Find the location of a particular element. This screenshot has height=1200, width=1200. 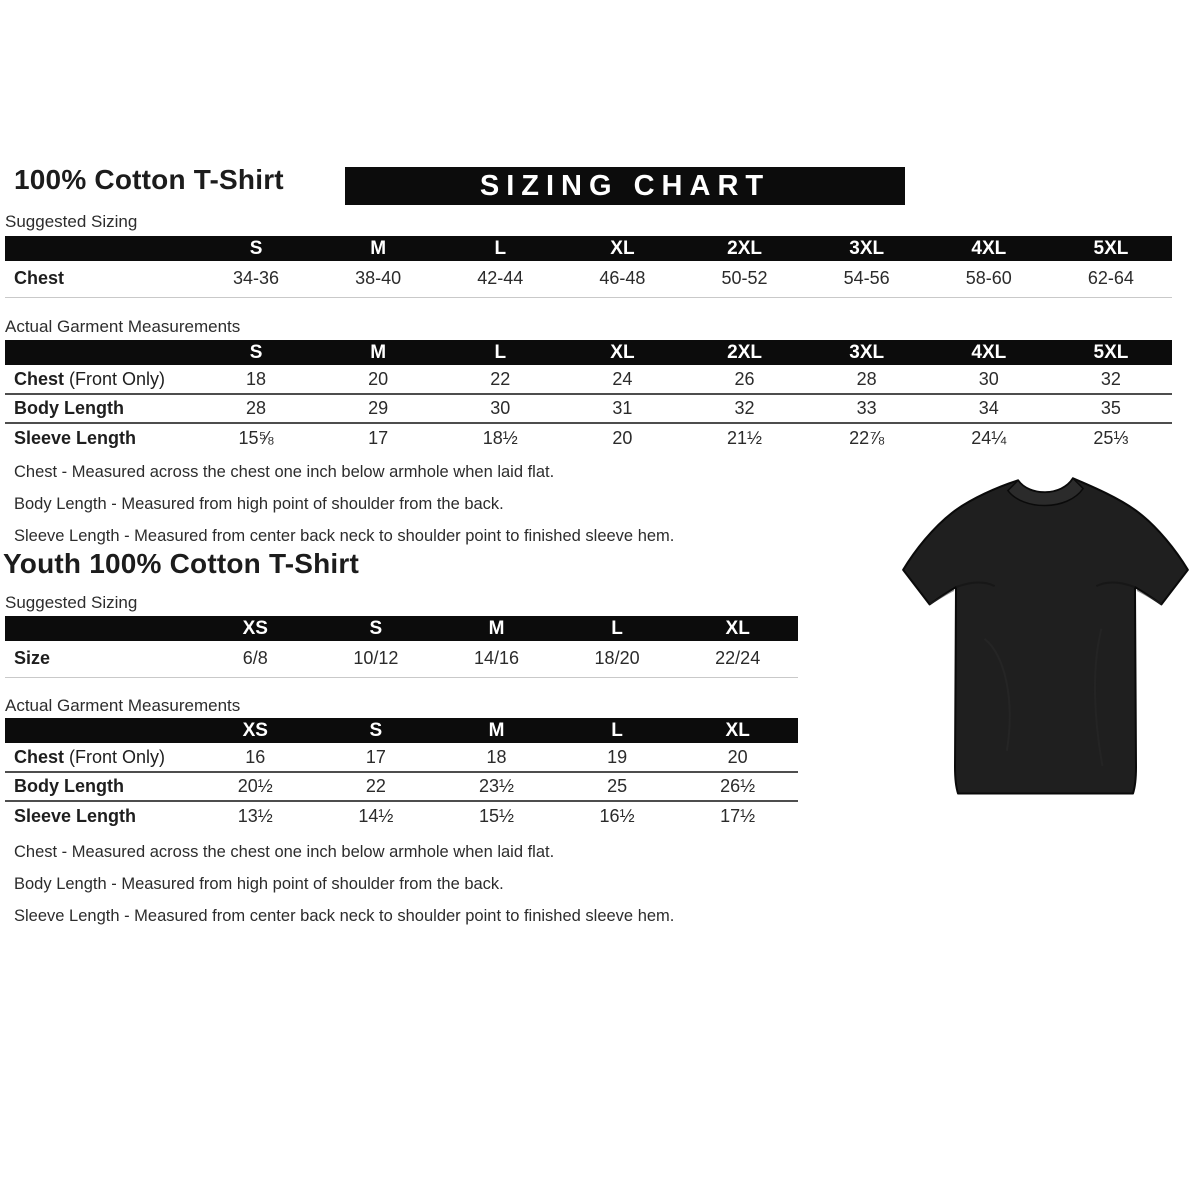

table-cell: 14½ is located at coordinates (376, 815).